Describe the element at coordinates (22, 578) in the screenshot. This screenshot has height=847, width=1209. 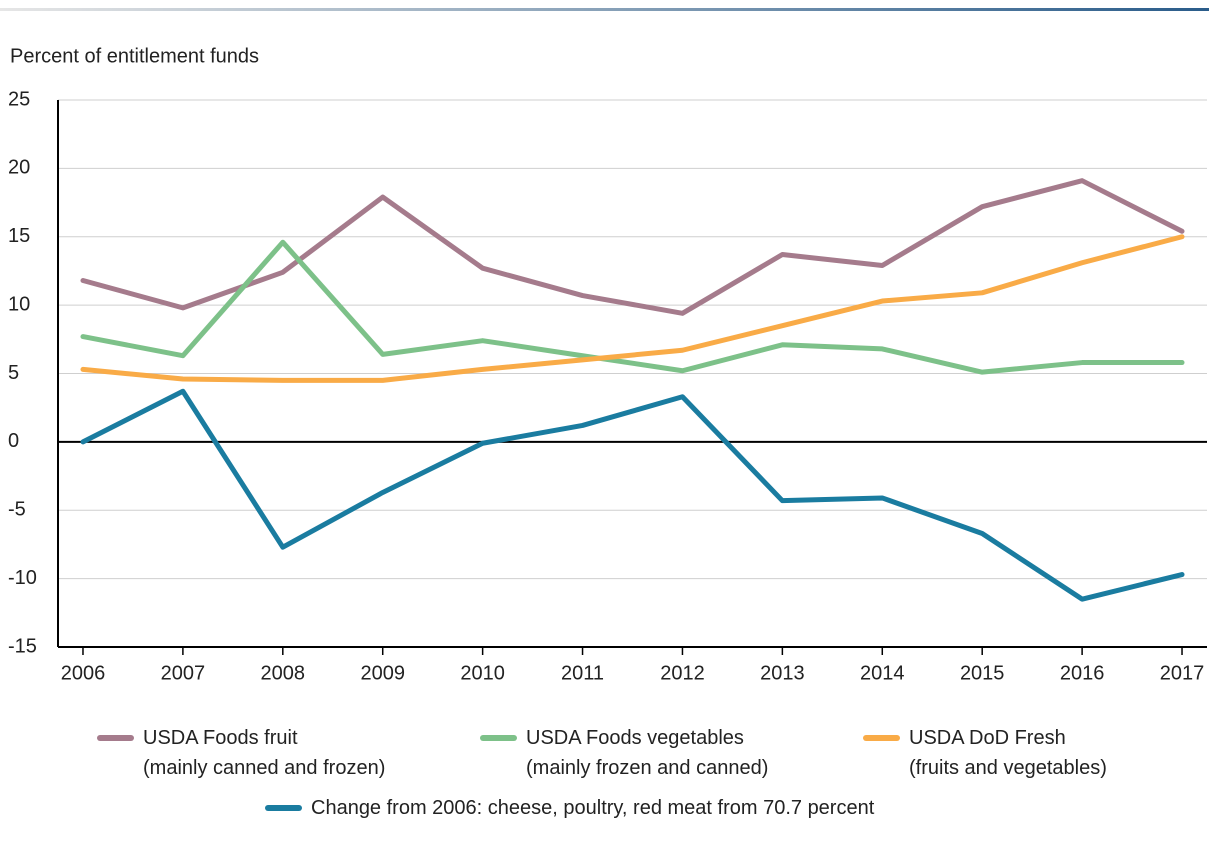
I see `y-tick-label: -10` at that location.